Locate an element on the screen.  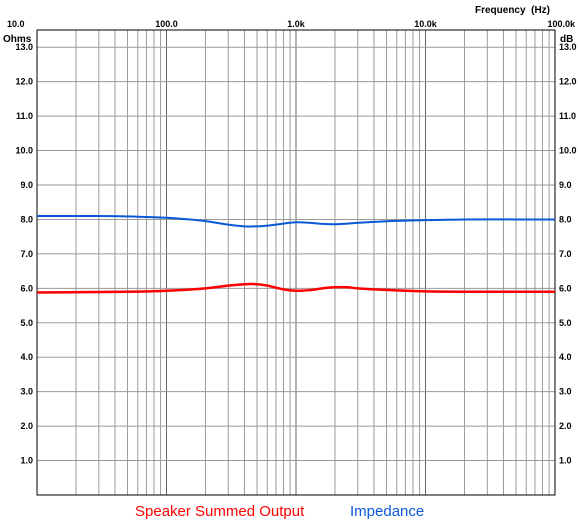
y-tick-label-right: 13.0 is located at coordinates (568, 47).